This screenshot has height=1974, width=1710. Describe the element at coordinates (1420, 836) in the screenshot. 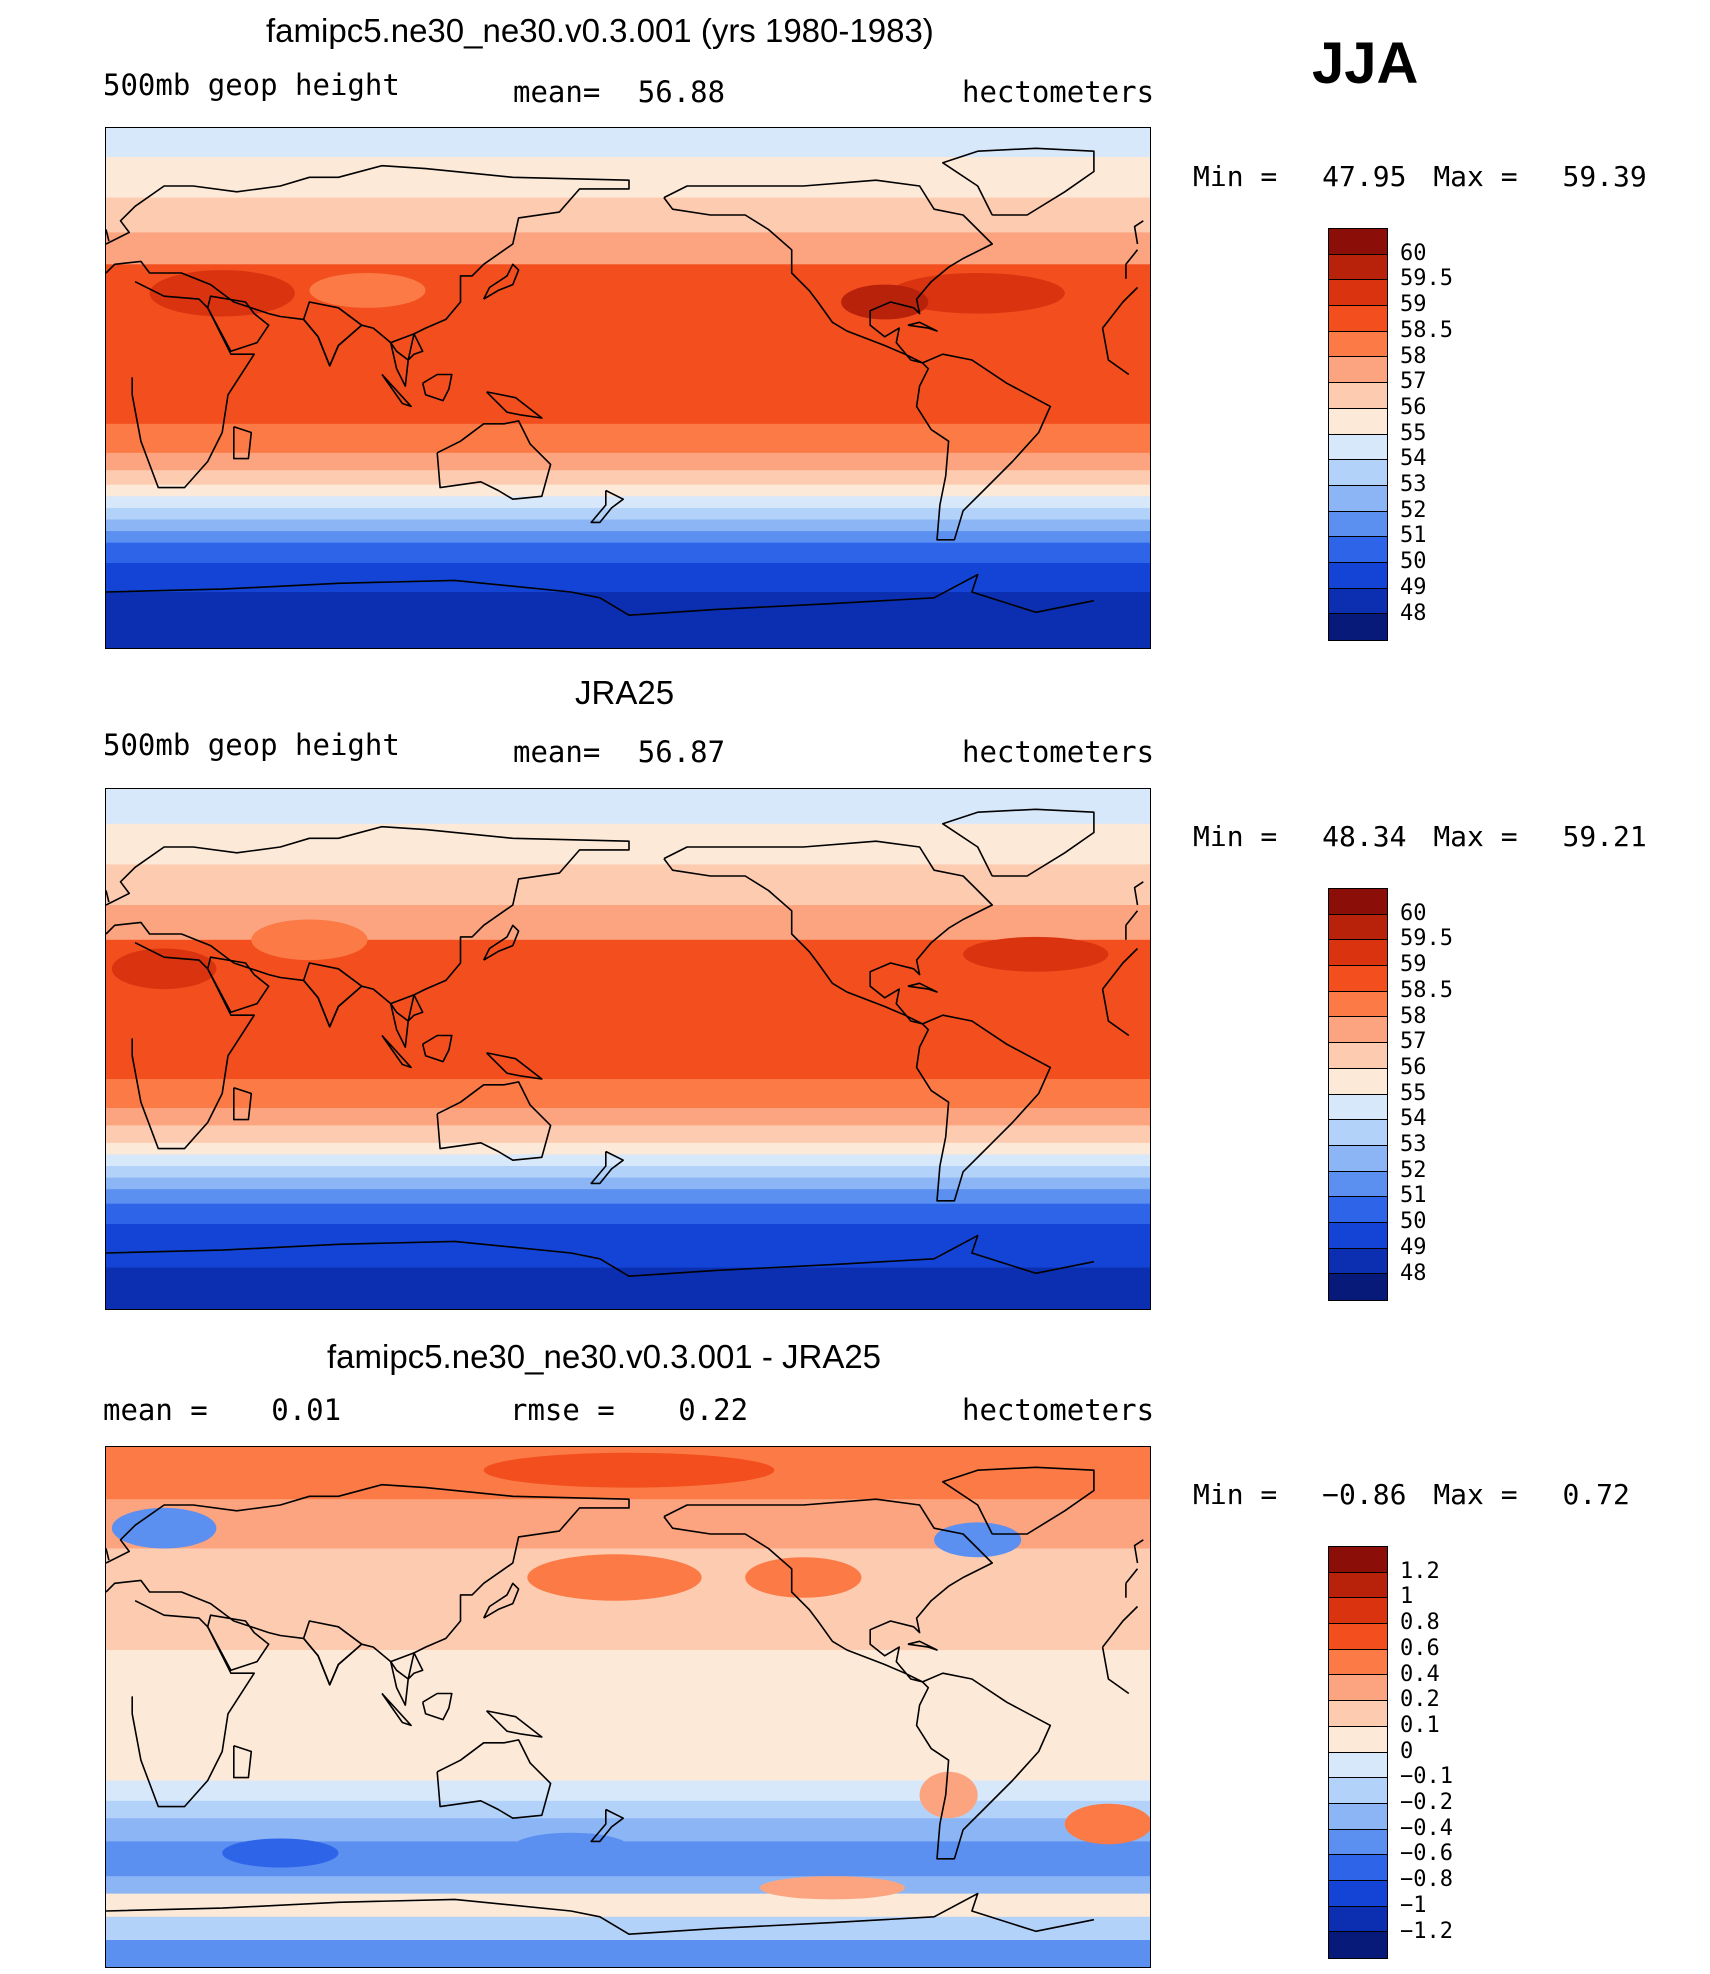

I see `panel-2-minmax: Min = 48.34 Max = 59.21` at that location.